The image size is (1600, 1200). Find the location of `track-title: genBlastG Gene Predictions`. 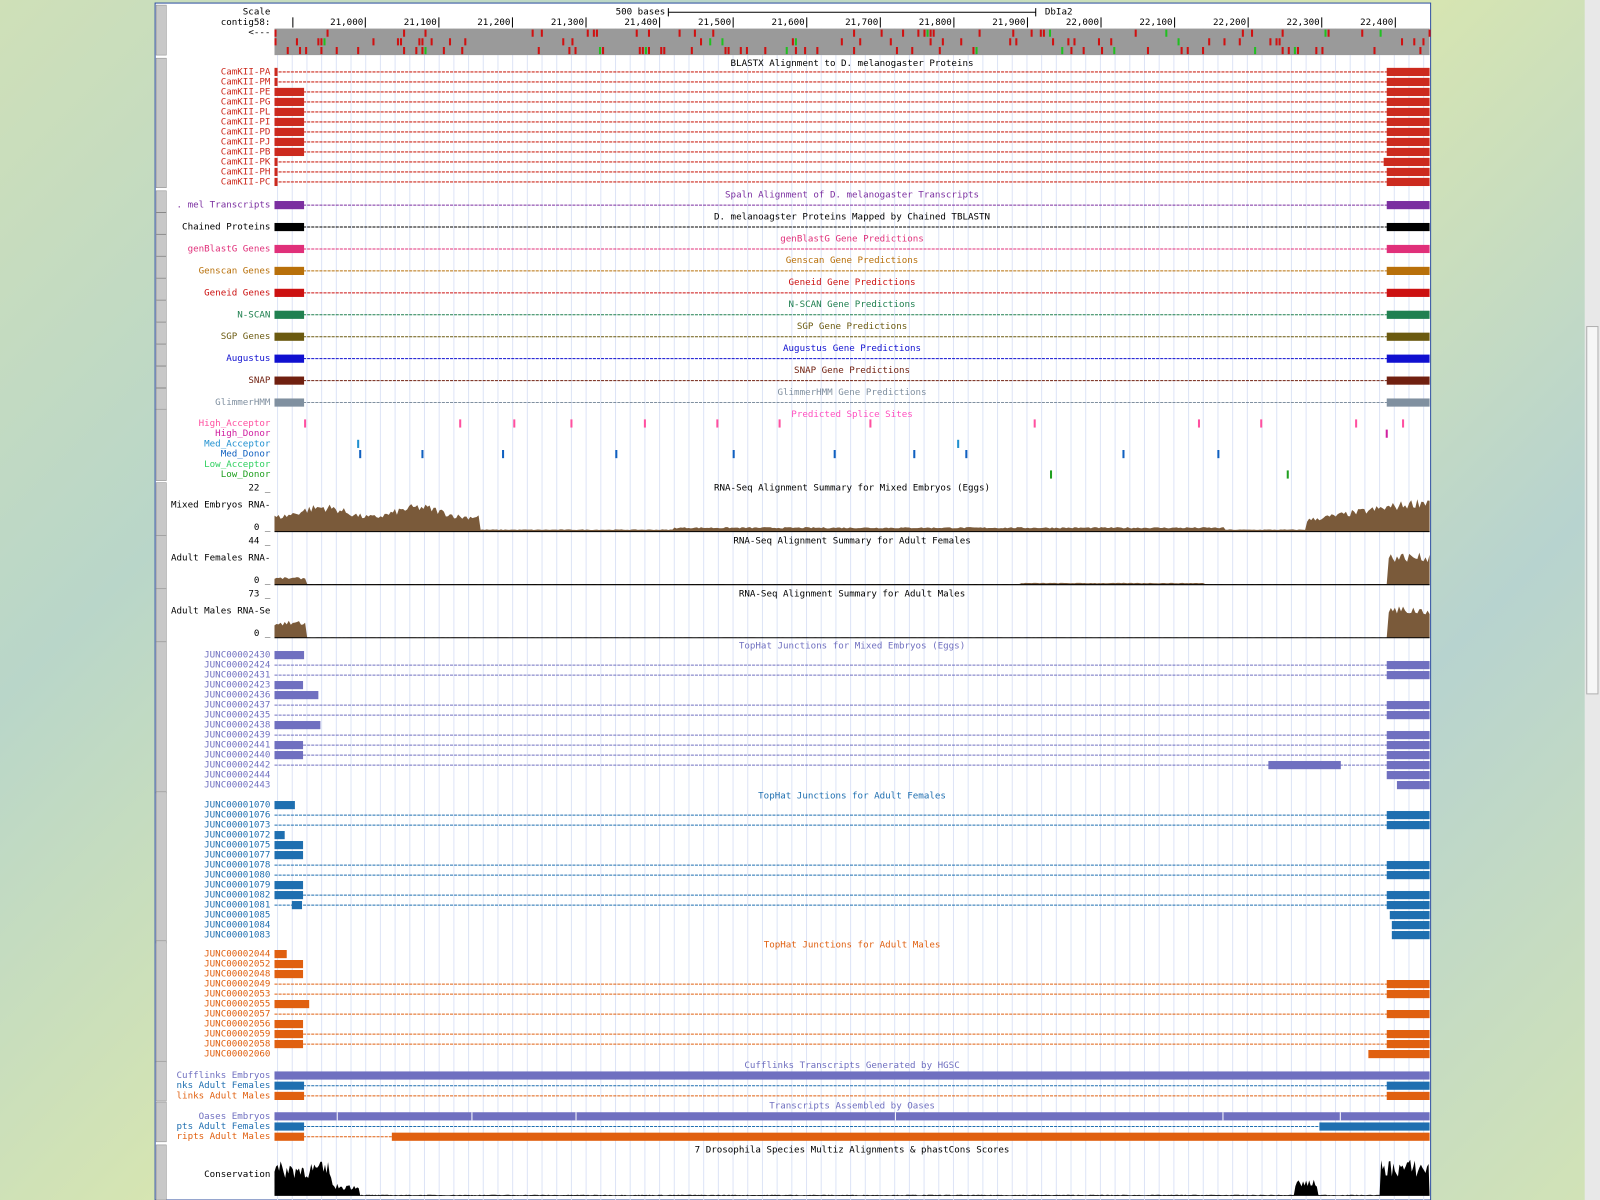

track-title: genBlastG Gene Predictions is located at coordinates (852, 238).